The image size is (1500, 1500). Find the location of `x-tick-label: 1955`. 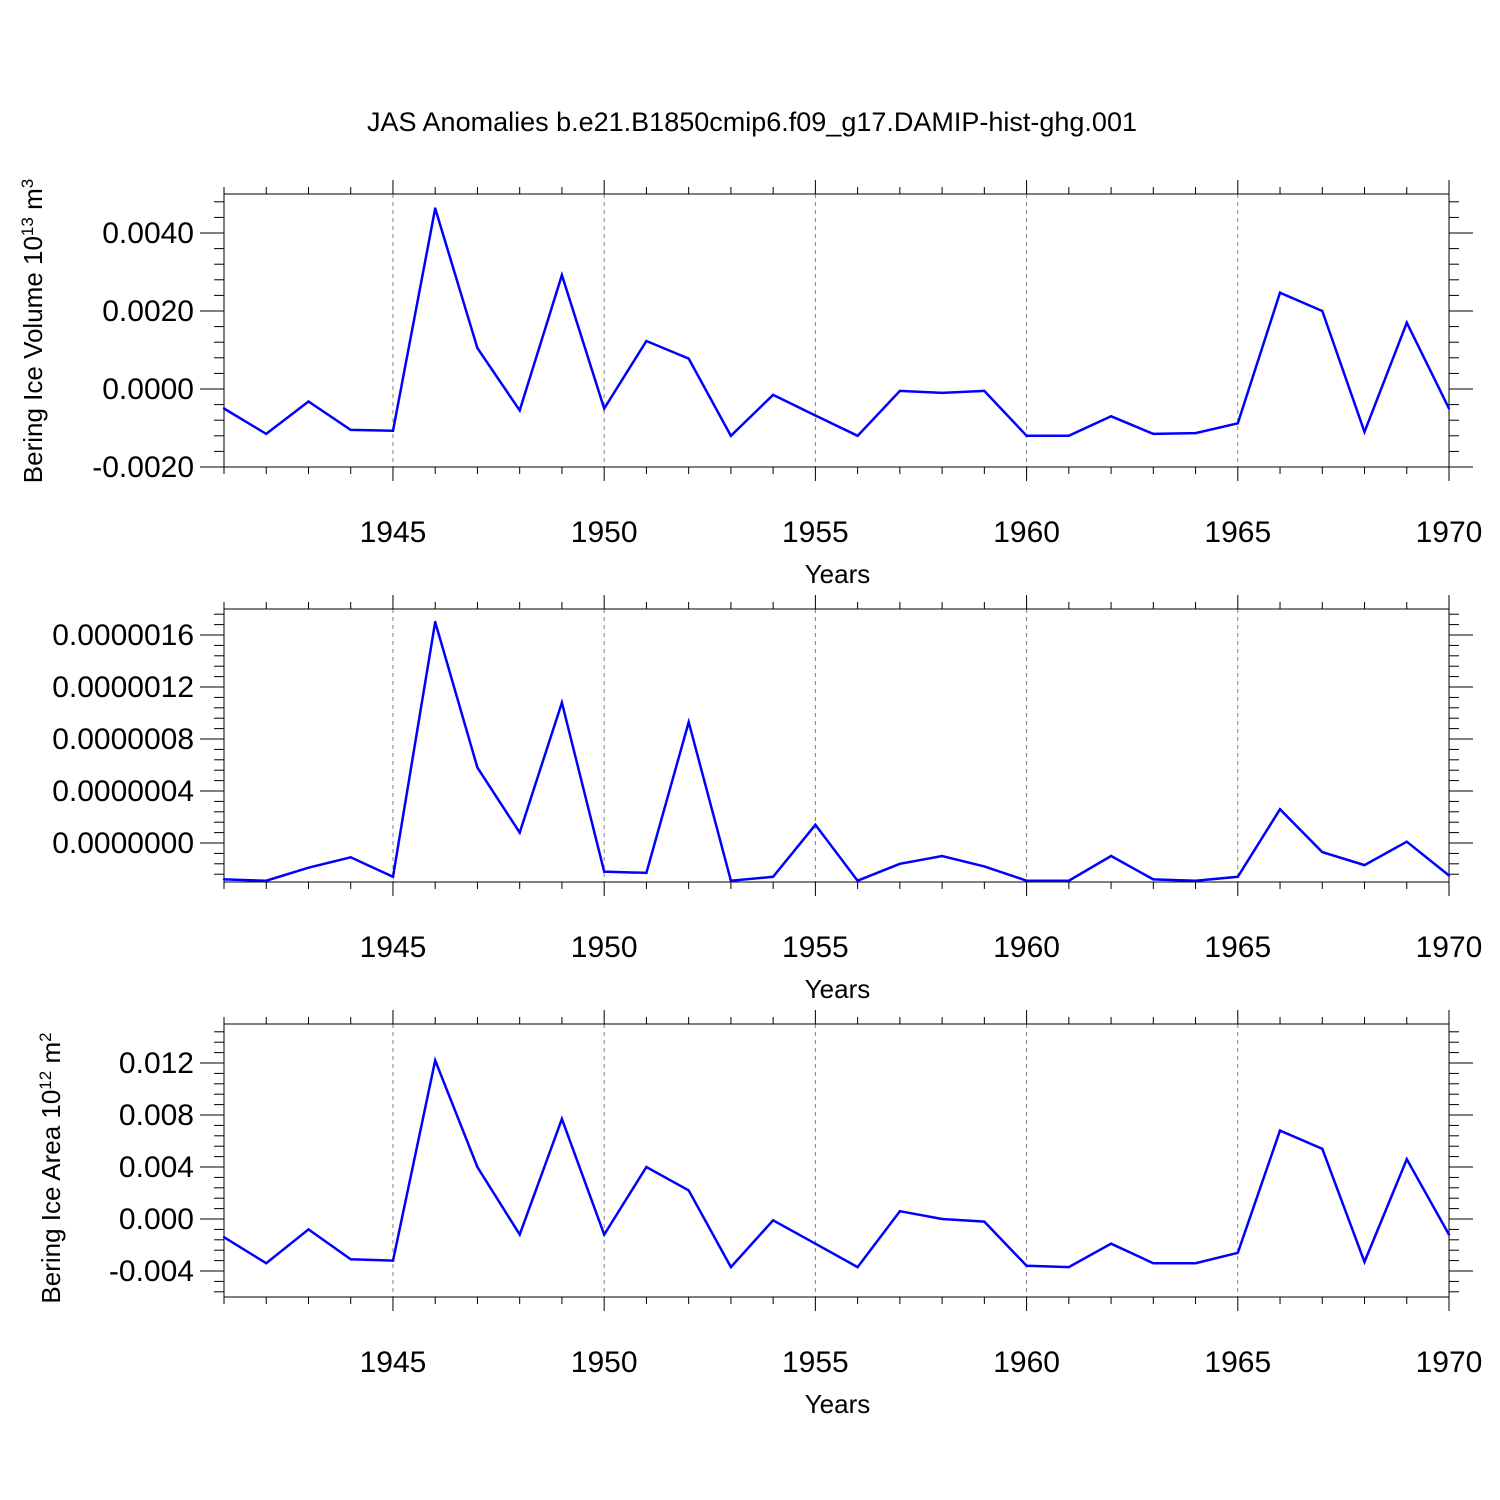

x-tick-label: 1955 is located at coordinates (815, 1362).